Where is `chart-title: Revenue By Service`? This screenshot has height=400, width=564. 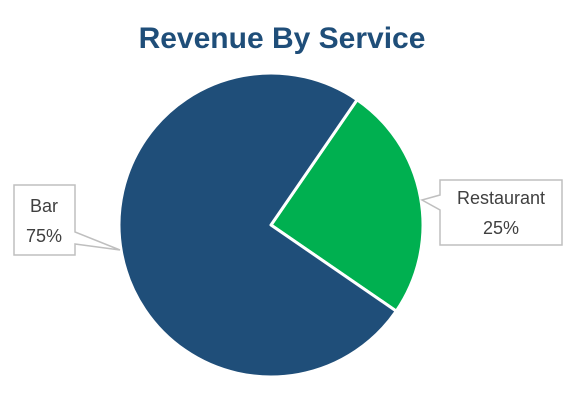 chart-title: Revenue By Service is located at coordinates (282, 38).